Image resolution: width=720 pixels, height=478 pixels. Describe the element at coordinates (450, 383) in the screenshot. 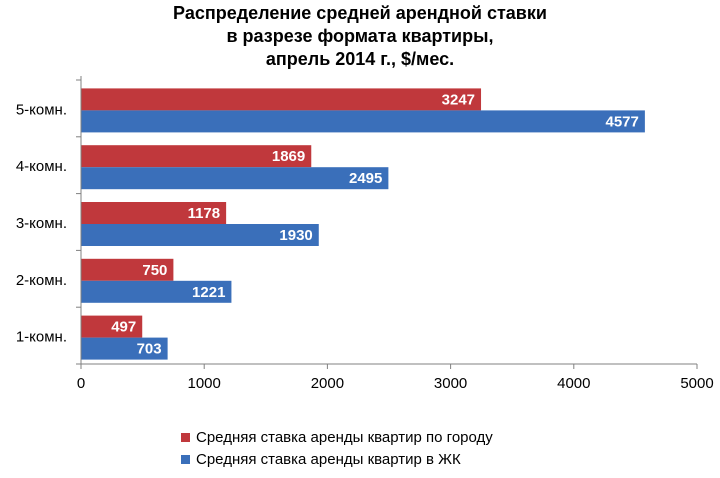

I see `x-tick-label-3: 3000` at that location.